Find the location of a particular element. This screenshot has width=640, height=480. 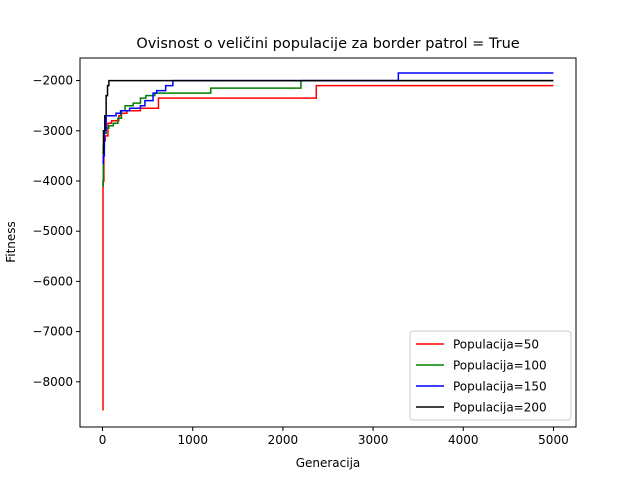

x-axis-title: Generacija is located at coordinates (328, 463).